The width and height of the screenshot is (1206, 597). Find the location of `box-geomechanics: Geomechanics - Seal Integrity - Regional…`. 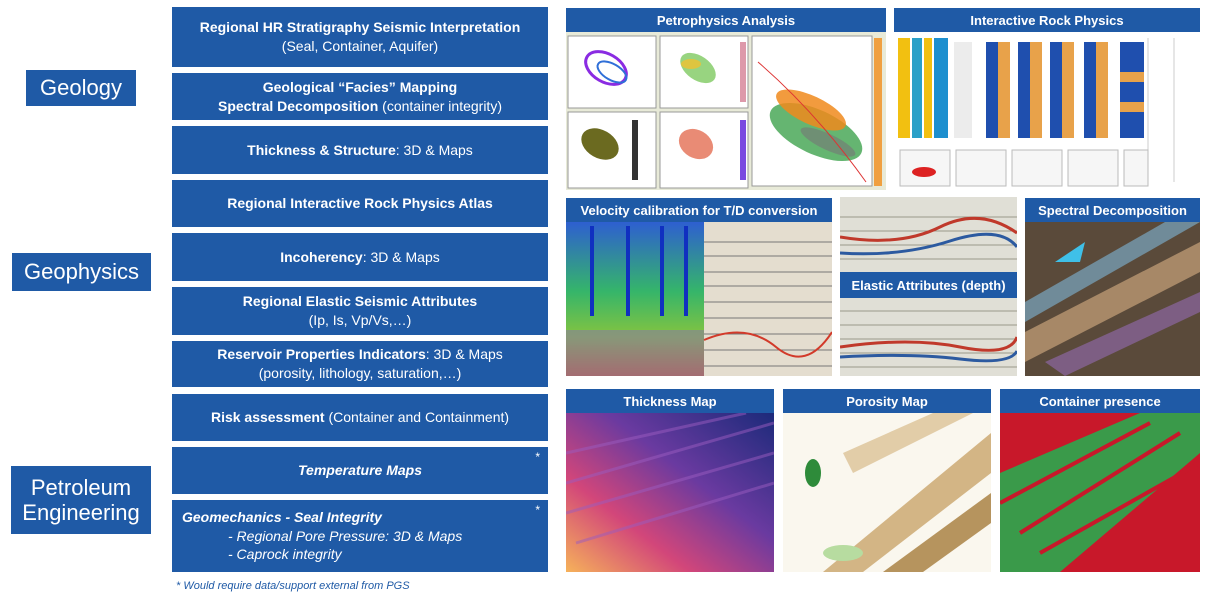

box-geomechanics: Geomechanics - Seal Integrity - Regional… is located at coordinates (360, 536).